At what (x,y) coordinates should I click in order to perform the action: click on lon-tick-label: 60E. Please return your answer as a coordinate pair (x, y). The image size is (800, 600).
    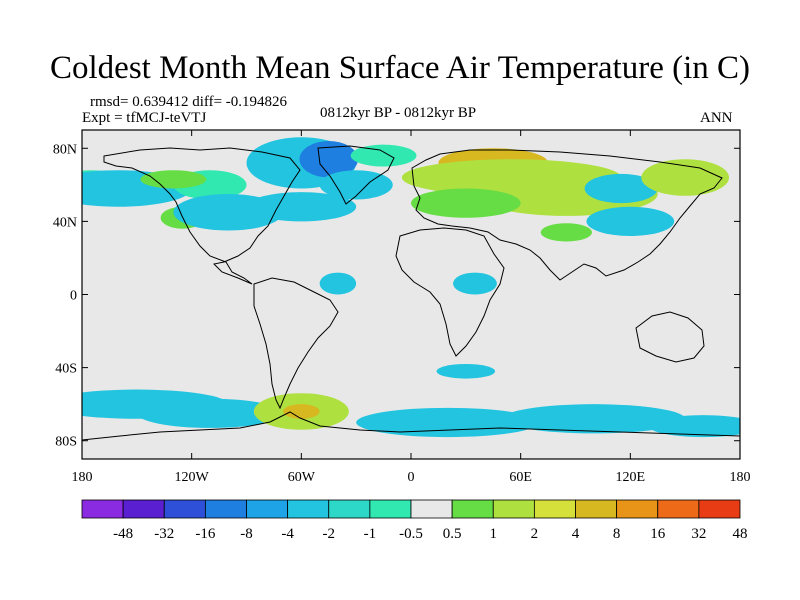
    Looking at the image, I should click on (520, 477).